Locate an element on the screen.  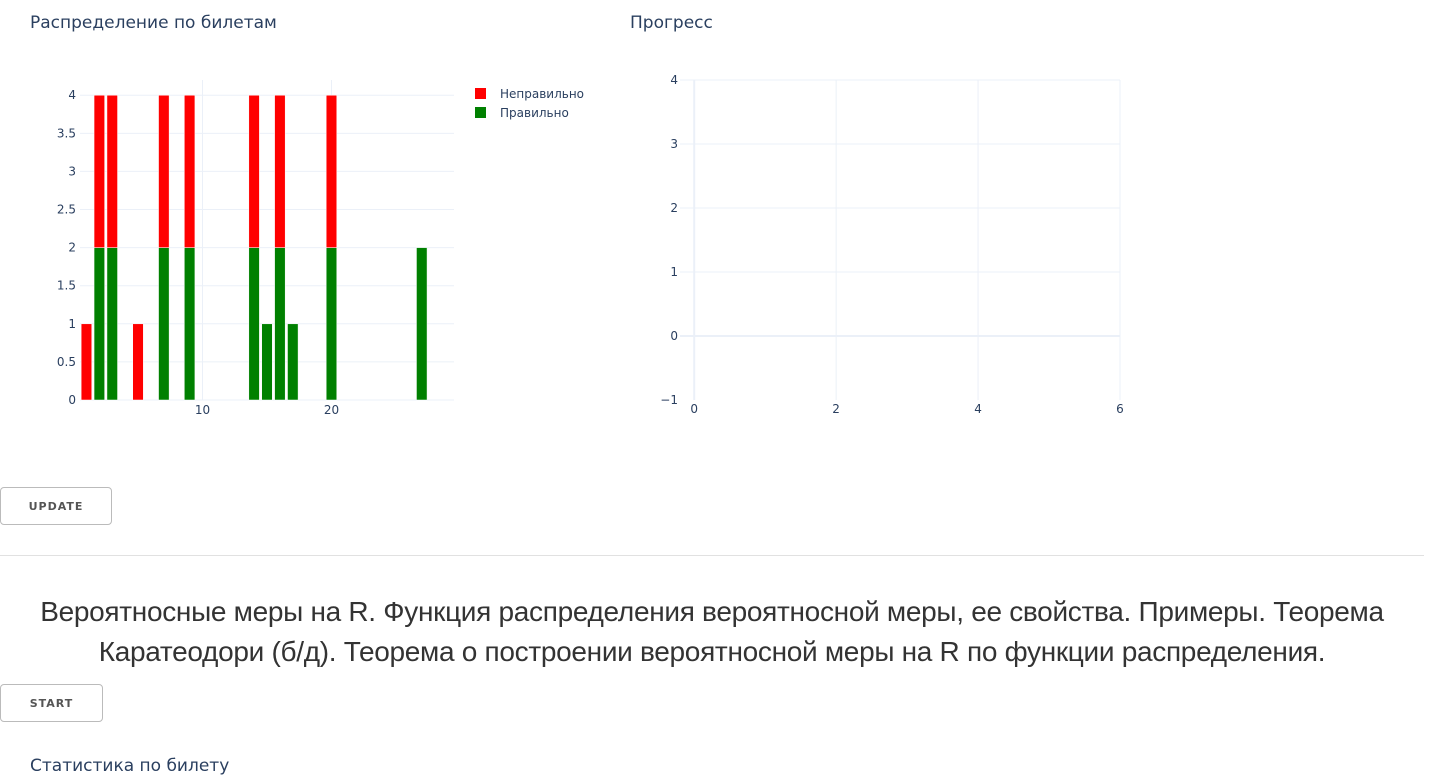
y-tick-label: 3.5 is located at coordinates (66, 133).